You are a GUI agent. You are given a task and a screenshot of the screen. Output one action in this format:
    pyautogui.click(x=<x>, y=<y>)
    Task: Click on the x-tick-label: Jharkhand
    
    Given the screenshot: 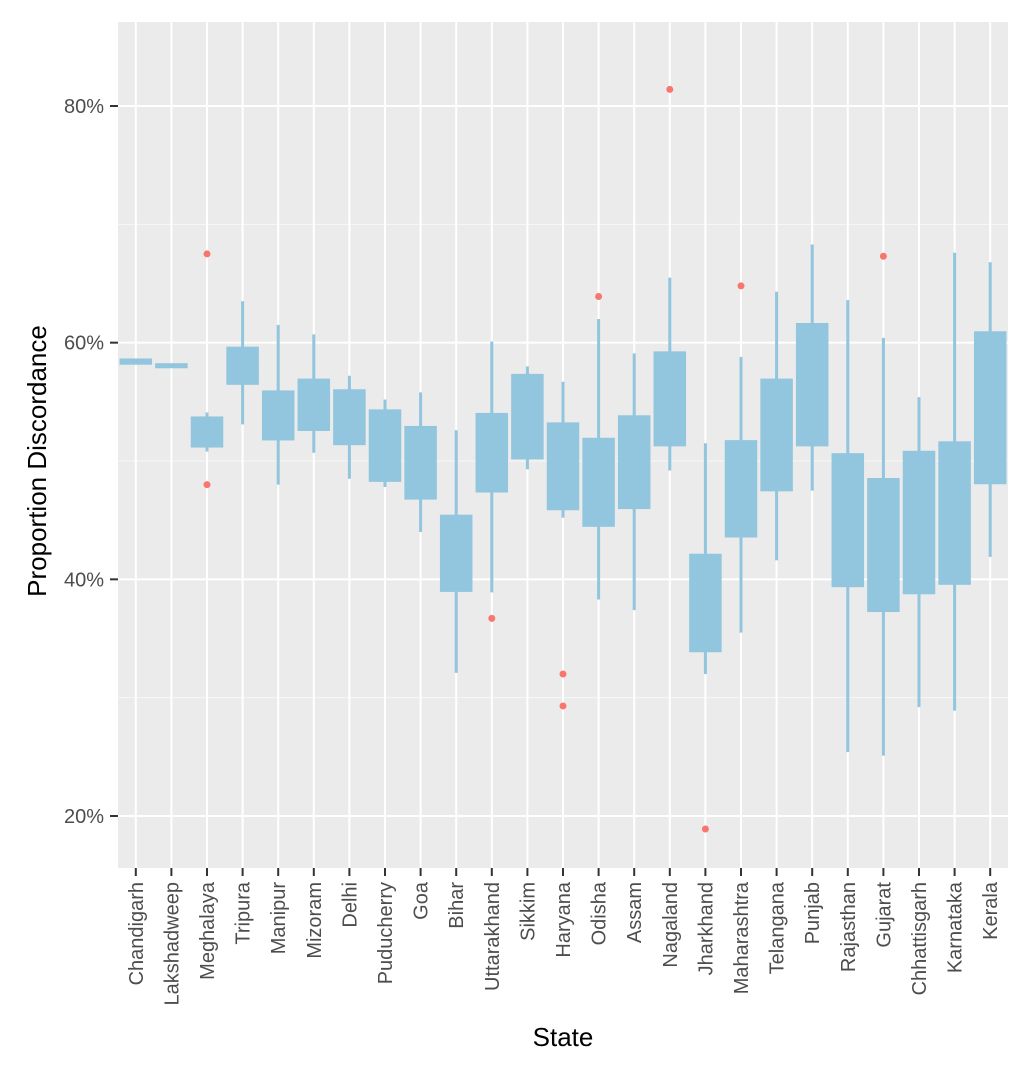 What is the action you would take?
    pyautogui.click(x=706, y=928)
    